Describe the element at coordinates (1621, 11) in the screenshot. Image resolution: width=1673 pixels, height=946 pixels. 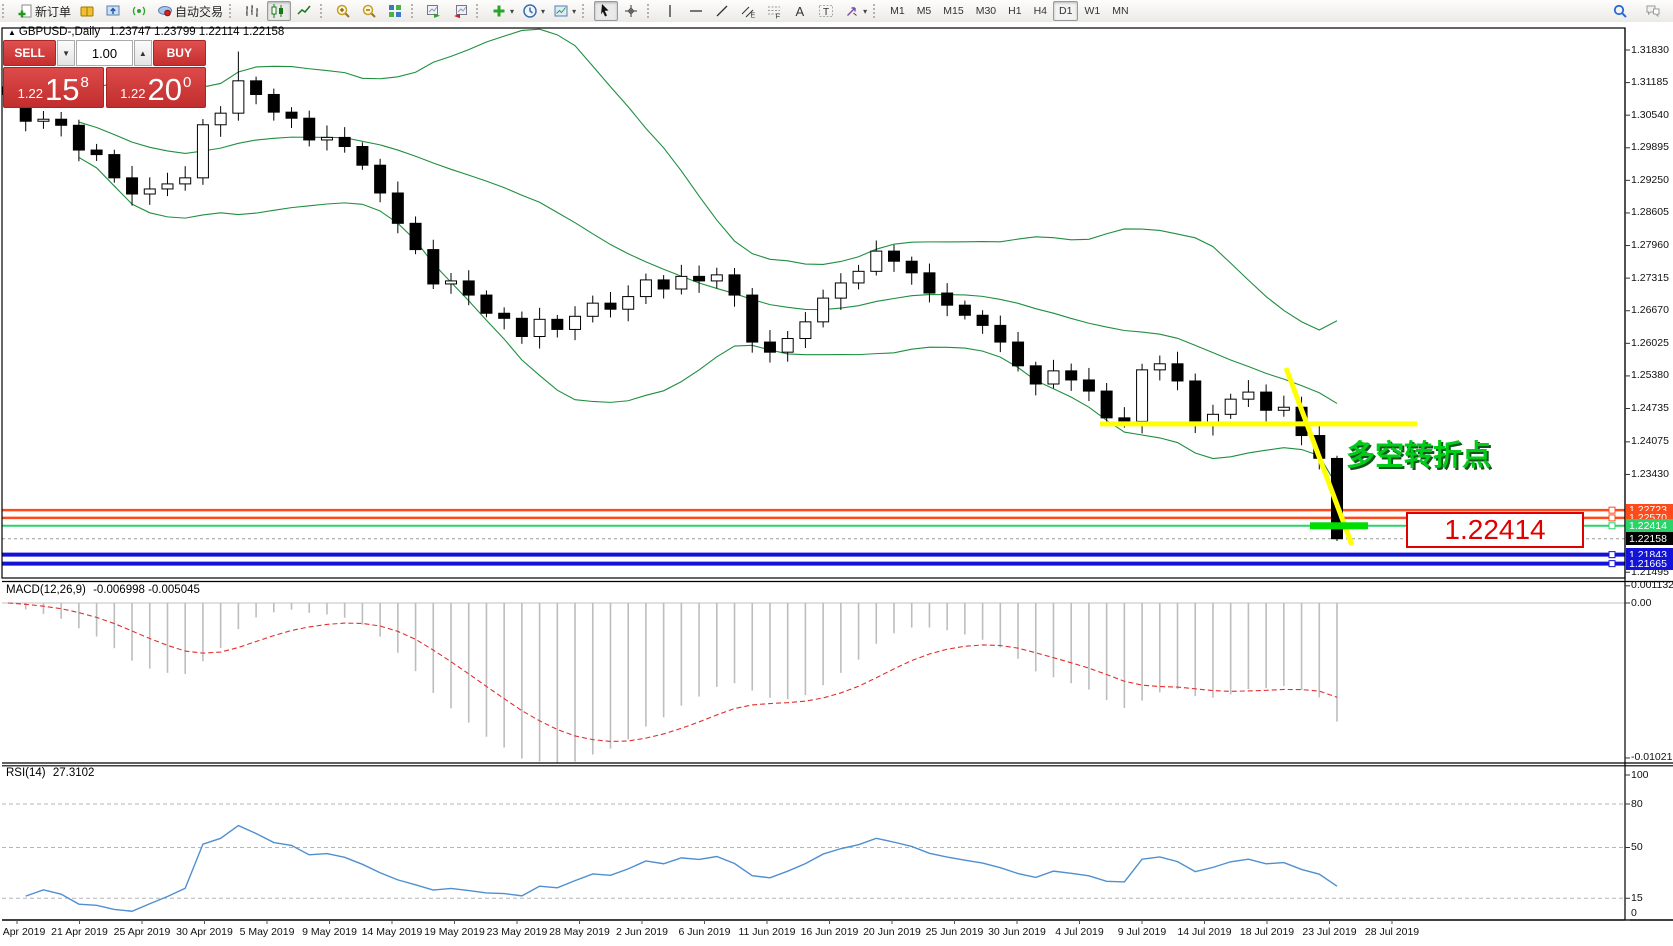
I see `search-button` at that location.